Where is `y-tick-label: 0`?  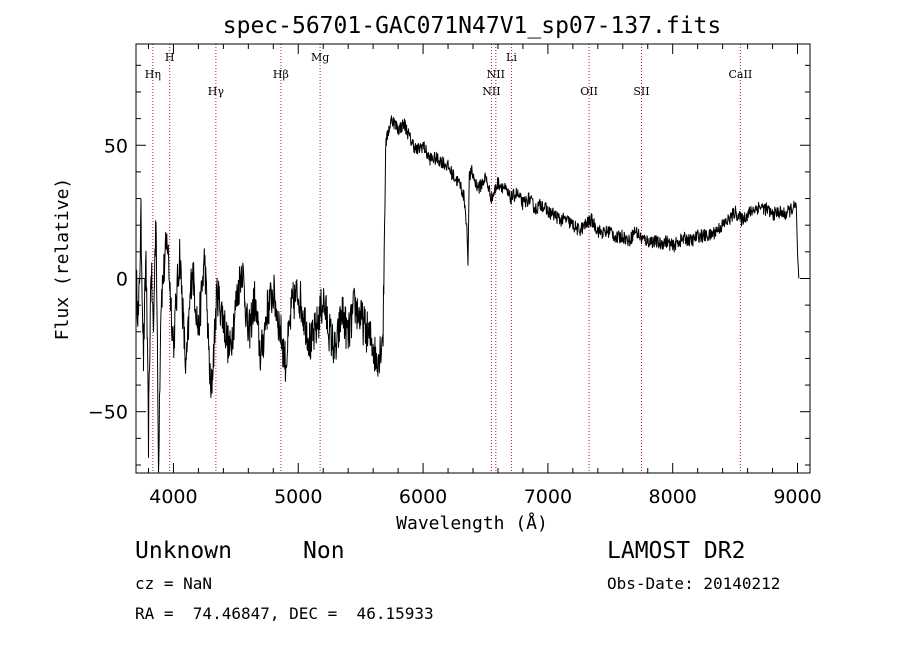 y-tick-label: 0 is located at coordinates (122, 279).